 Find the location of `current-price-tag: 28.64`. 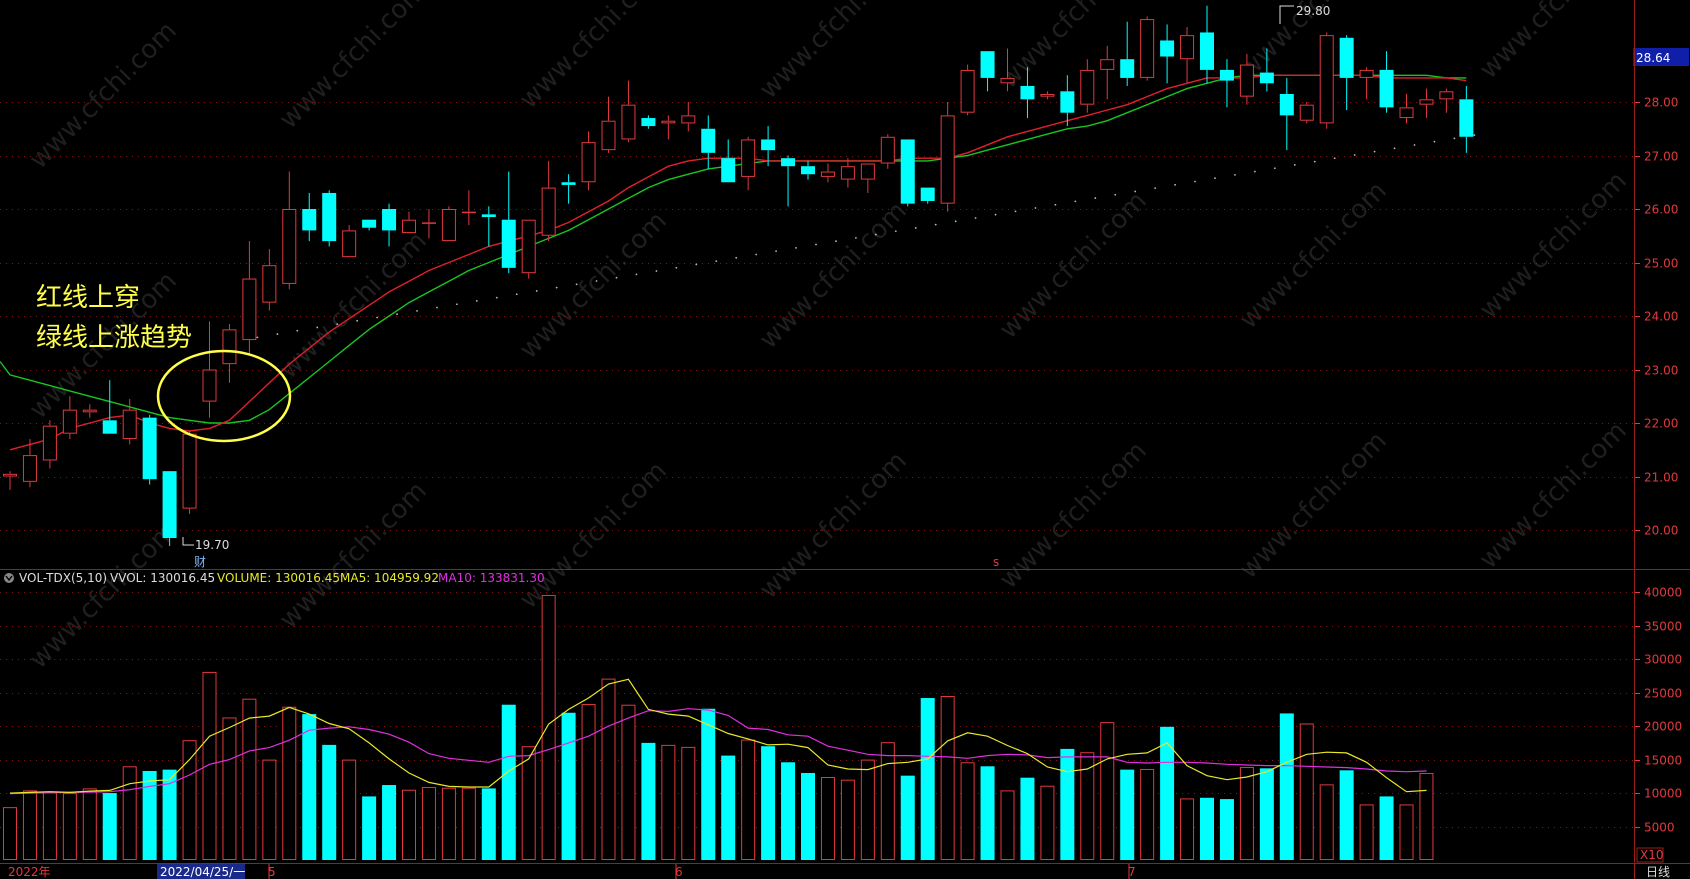

current-price-tag: 28.64 is located at coordinates (1661, 57).